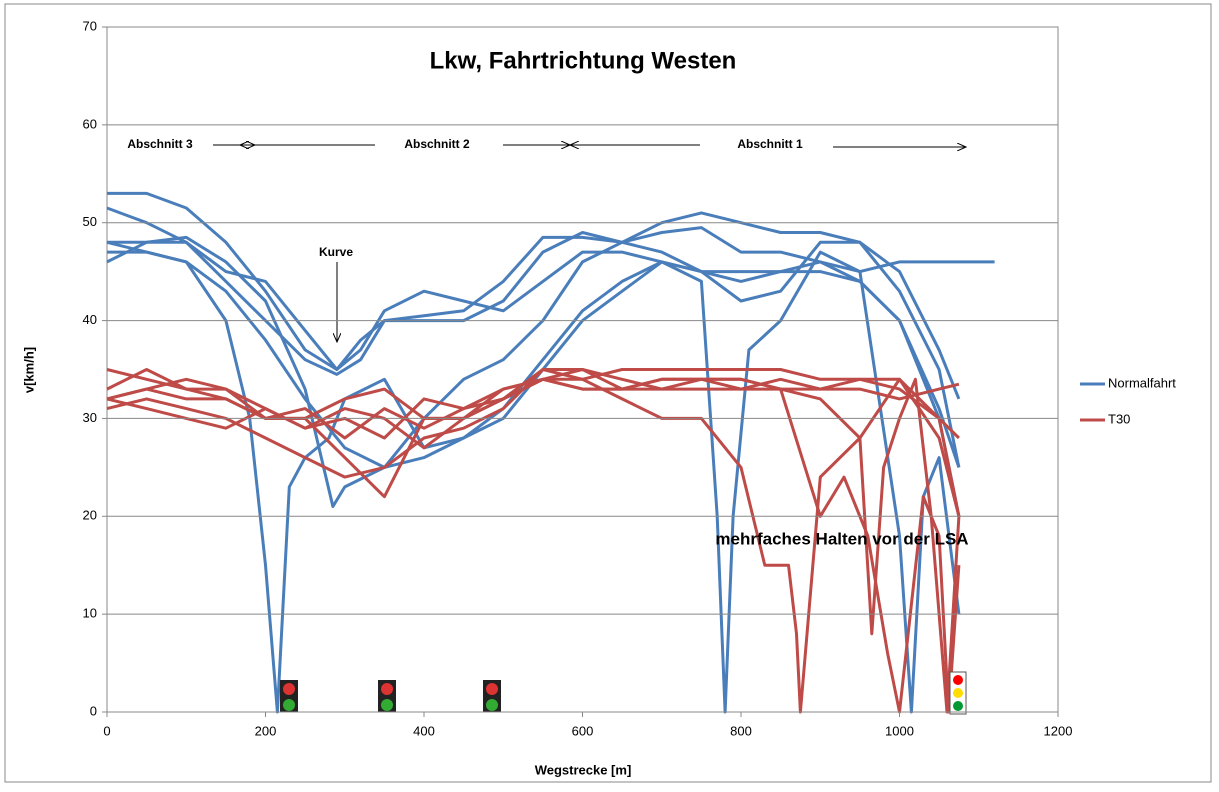 The height and width of the screenshot is (792, 1219). Describe the element at coordinates (424, 730) in the screenshot. I see `x-tick-label: 400` at that location.